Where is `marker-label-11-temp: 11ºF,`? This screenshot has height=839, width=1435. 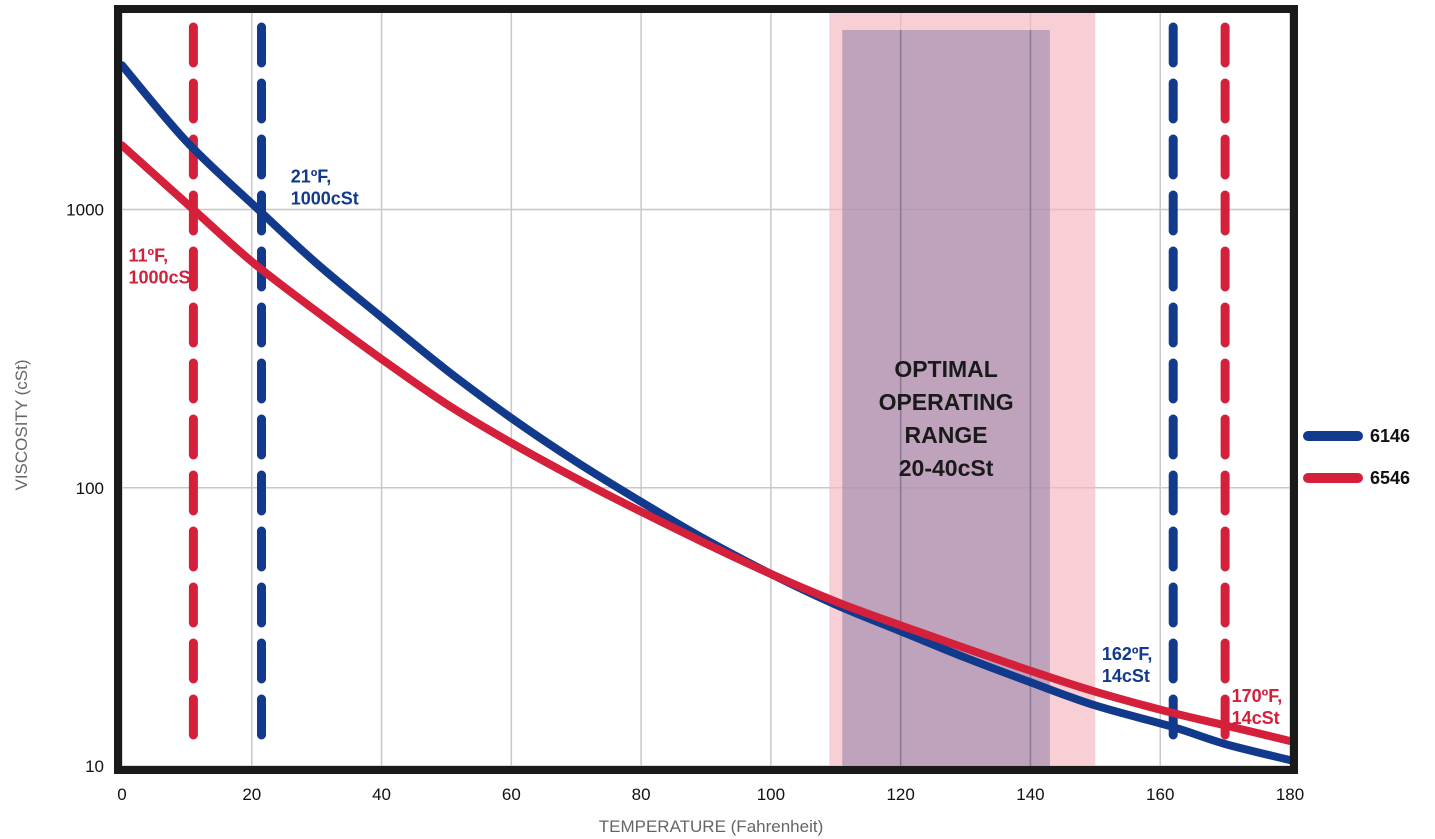 marker-label-11-temp: 11ºF, is located at coordinates (148, 256).